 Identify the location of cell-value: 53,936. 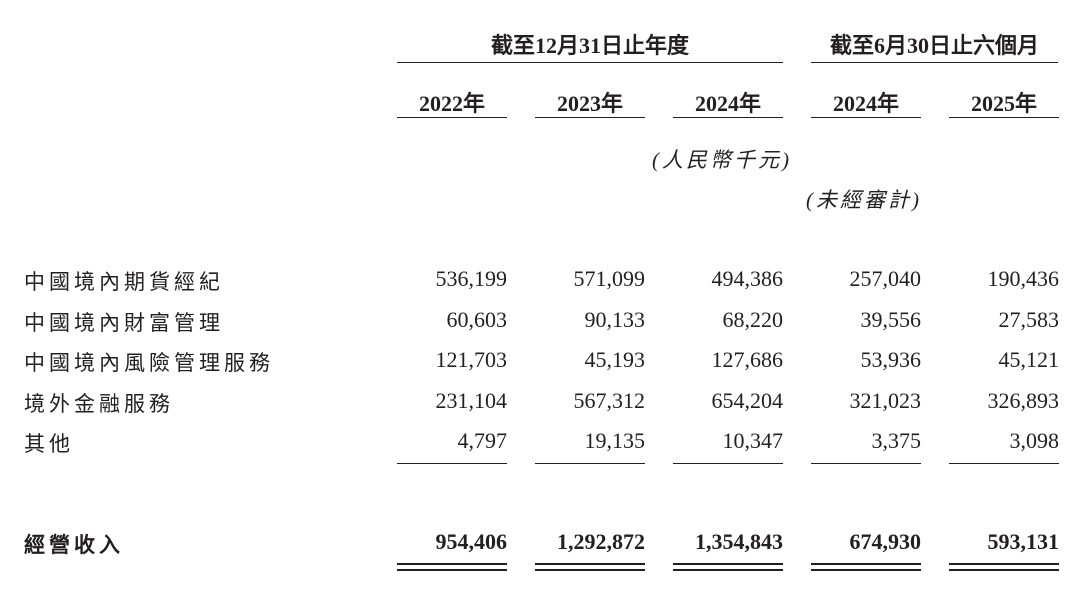
(891, 359).